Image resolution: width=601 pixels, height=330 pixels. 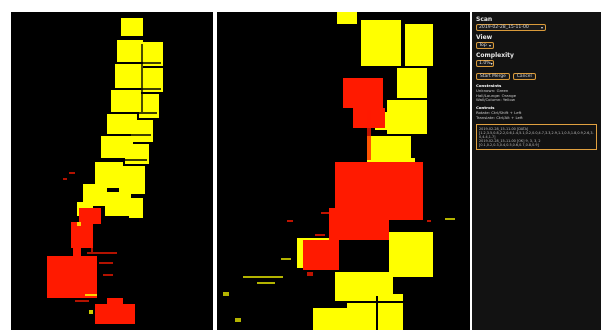 I want to click on complexity-label: Complexity, so click(x=495, y=55).